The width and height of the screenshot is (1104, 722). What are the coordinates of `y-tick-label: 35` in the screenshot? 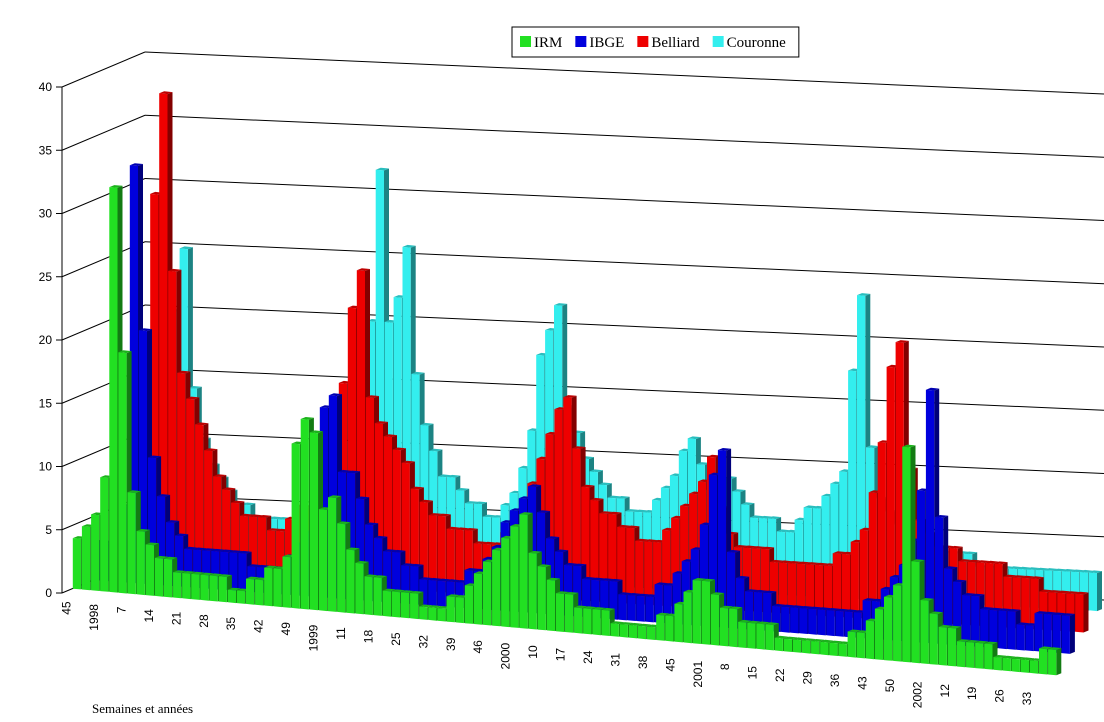 It's located at (46, 150).